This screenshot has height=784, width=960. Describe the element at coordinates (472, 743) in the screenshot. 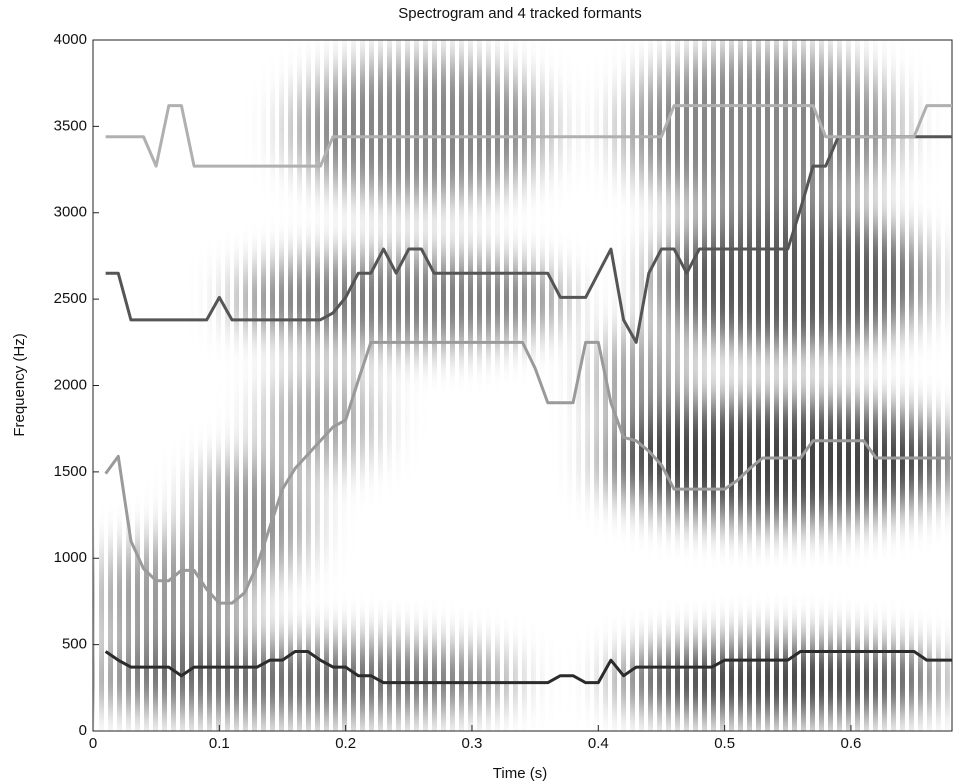

I see `x-tick-label: 0.3` at that location.